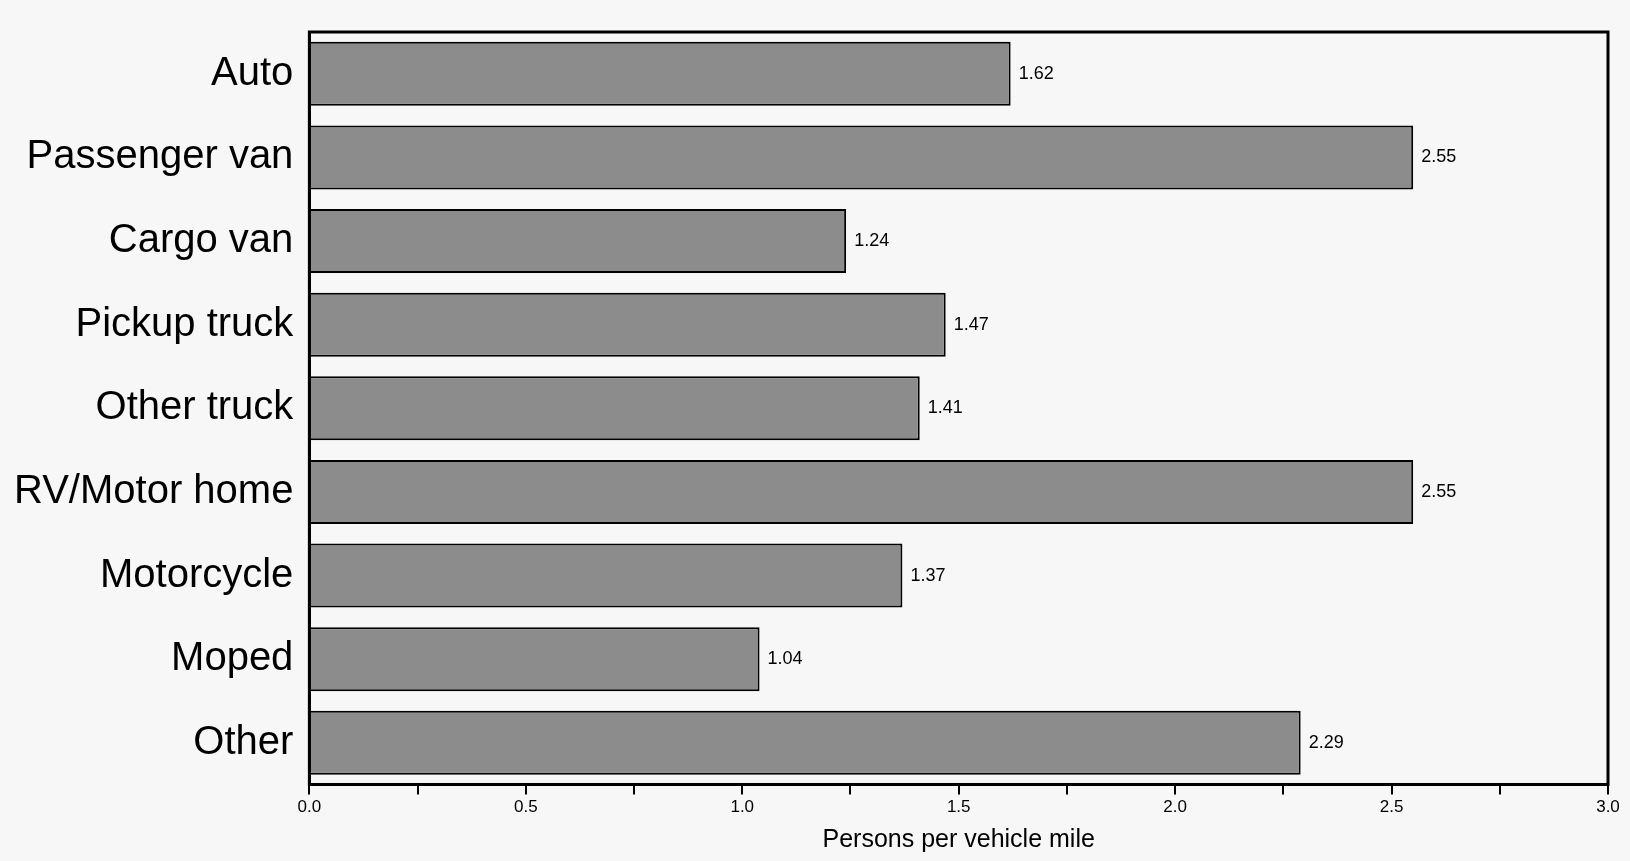 Image resolution: width=1630 pixels, height=861 pixels. Describe the element at coordinates (945, 407) in the screenshot. I see `data-label: 1.41` at that location.